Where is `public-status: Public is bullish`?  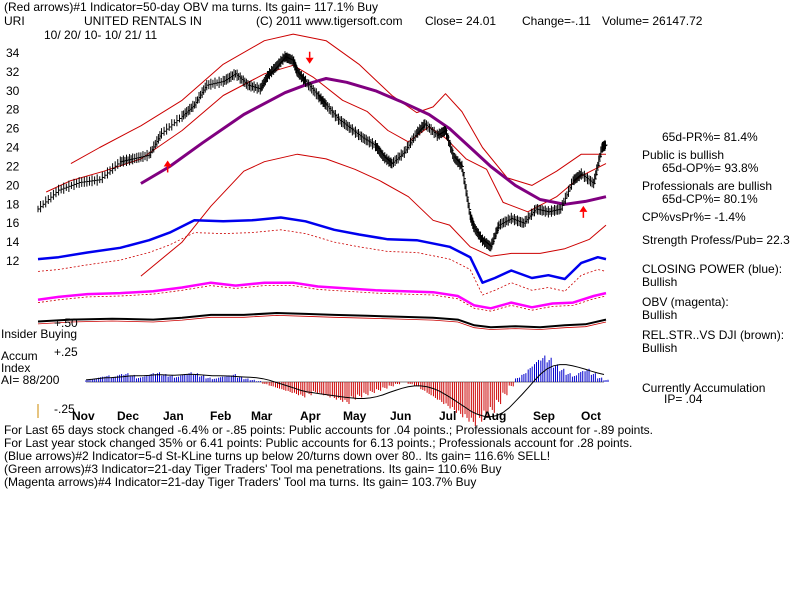
public-status: Public is bullish is located at coordinates (683, 155).